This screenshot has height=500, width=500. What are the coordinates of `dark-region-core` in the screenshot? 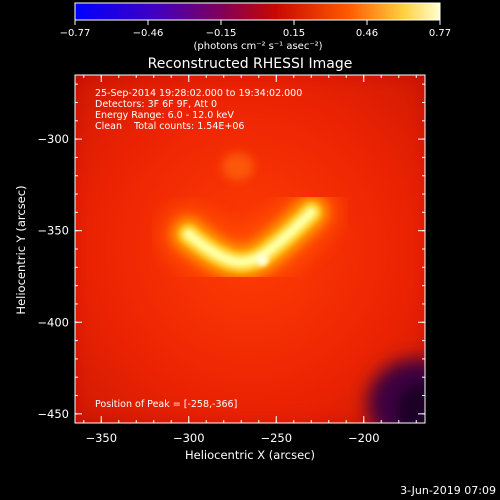 It's located at (411, 402).